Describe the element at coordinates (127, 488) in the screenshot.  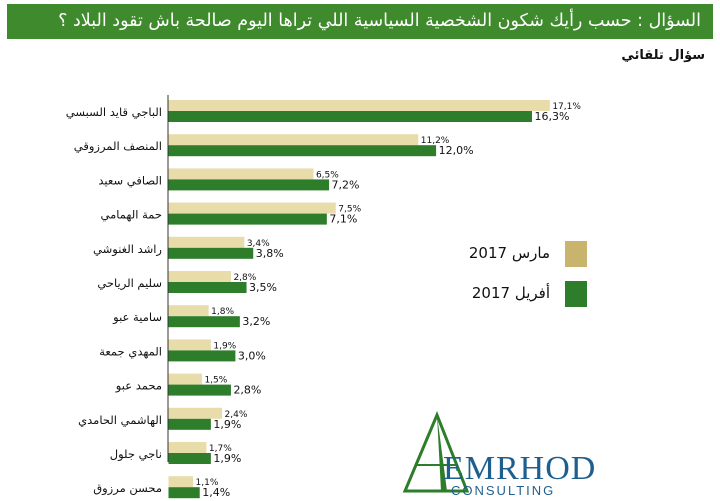
I see `category-label: محسن مرزوق` at that location.